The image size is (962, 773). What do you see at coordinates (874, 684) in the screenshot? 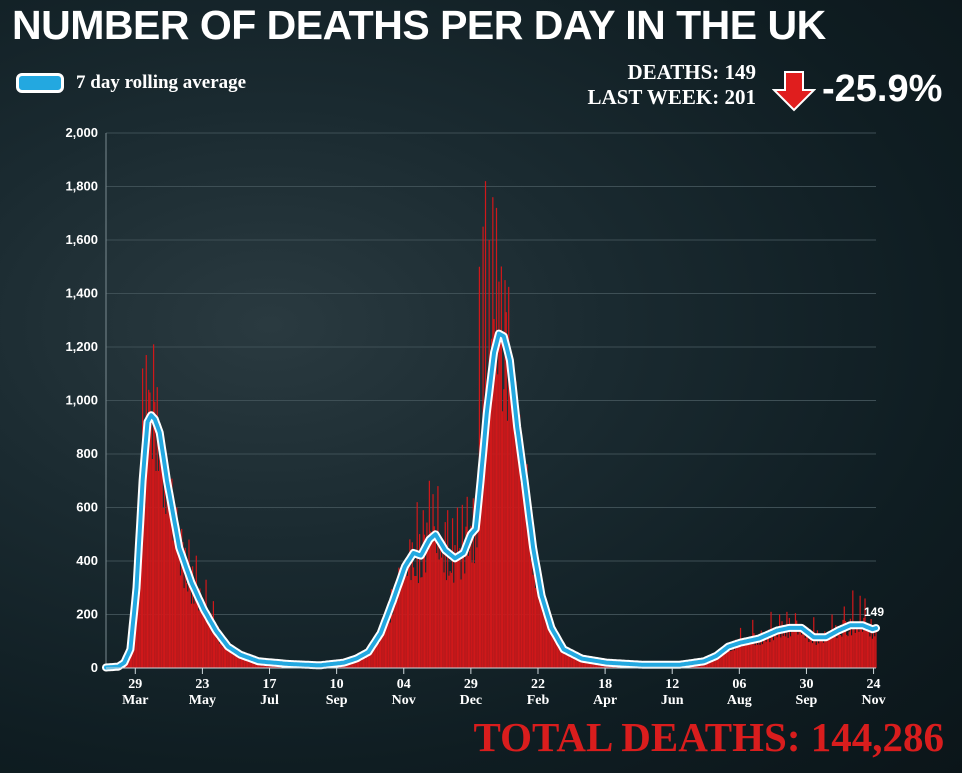
I see `x-tick-day: 24` at bounding box center [874, 684].